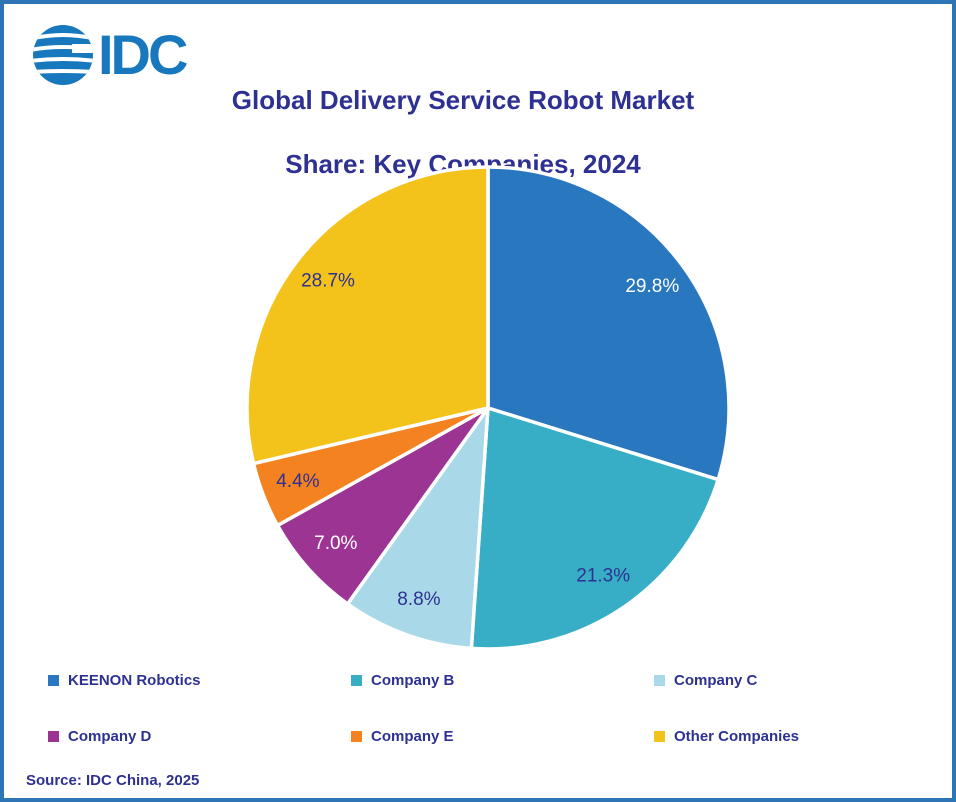 Image resolution: width=956 pixels, height=802 pixels. What do you see at coordinates (367, 315) in the screenshot?
I see `pie-slice-other-companies` at bounding box center [367, 315].